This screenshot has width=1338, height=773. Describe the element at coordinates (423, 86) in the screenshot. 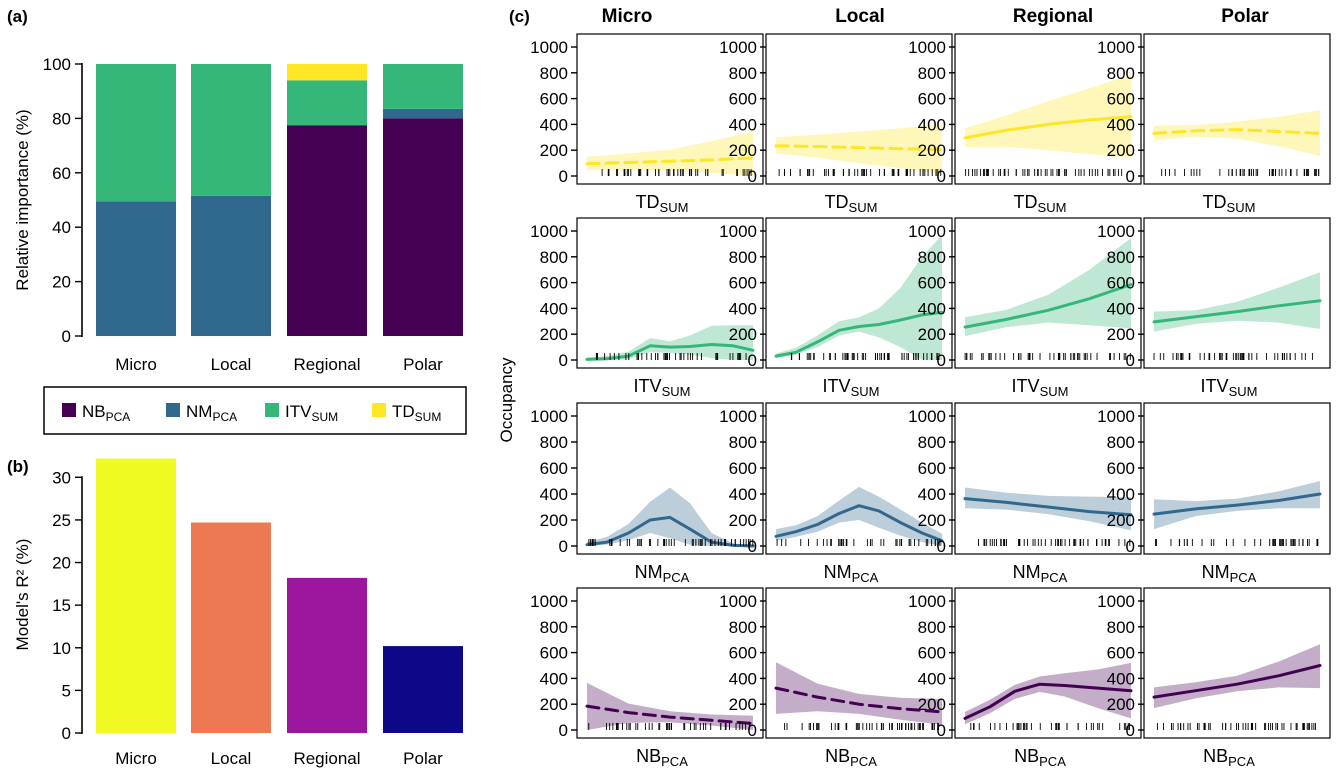

I see `panel-a-bar-segment-ITV-polar` at that location.